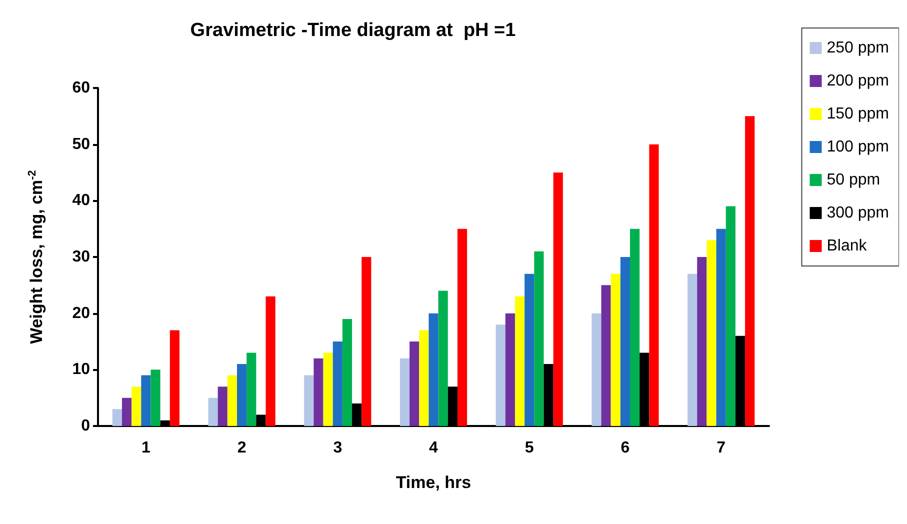  What do you see at coordinates (857, 114) in the screenshot?
I see `legend-label: 150 ppm` at bounding box center [857, 114].